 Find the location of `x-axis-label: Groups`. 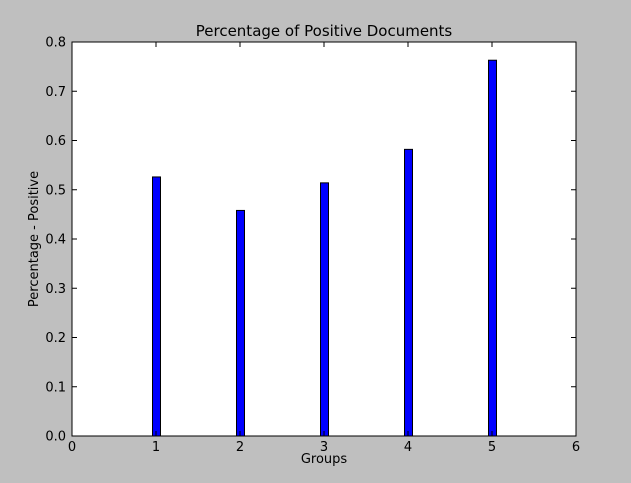

x-axis-label: Groups is located at coordinates (324, 459).